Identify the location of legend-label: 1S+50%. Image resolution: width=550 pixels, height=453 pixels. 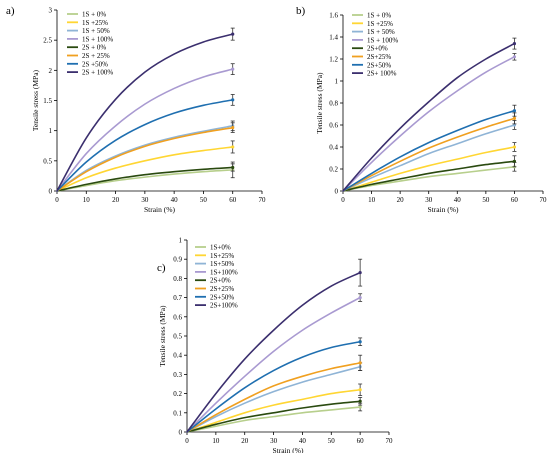
(222, 264).